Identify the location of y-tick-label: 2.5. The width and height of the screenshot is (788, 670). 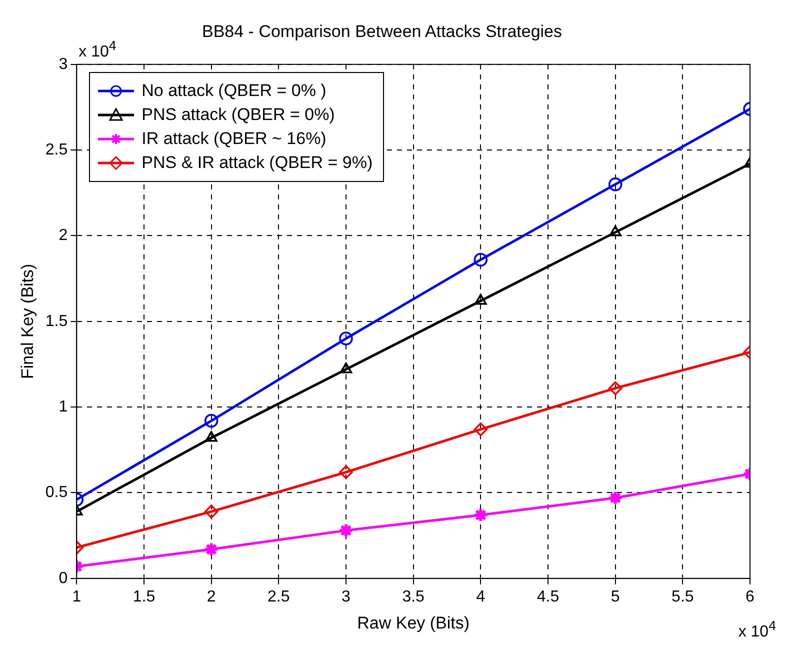
(56, 149).